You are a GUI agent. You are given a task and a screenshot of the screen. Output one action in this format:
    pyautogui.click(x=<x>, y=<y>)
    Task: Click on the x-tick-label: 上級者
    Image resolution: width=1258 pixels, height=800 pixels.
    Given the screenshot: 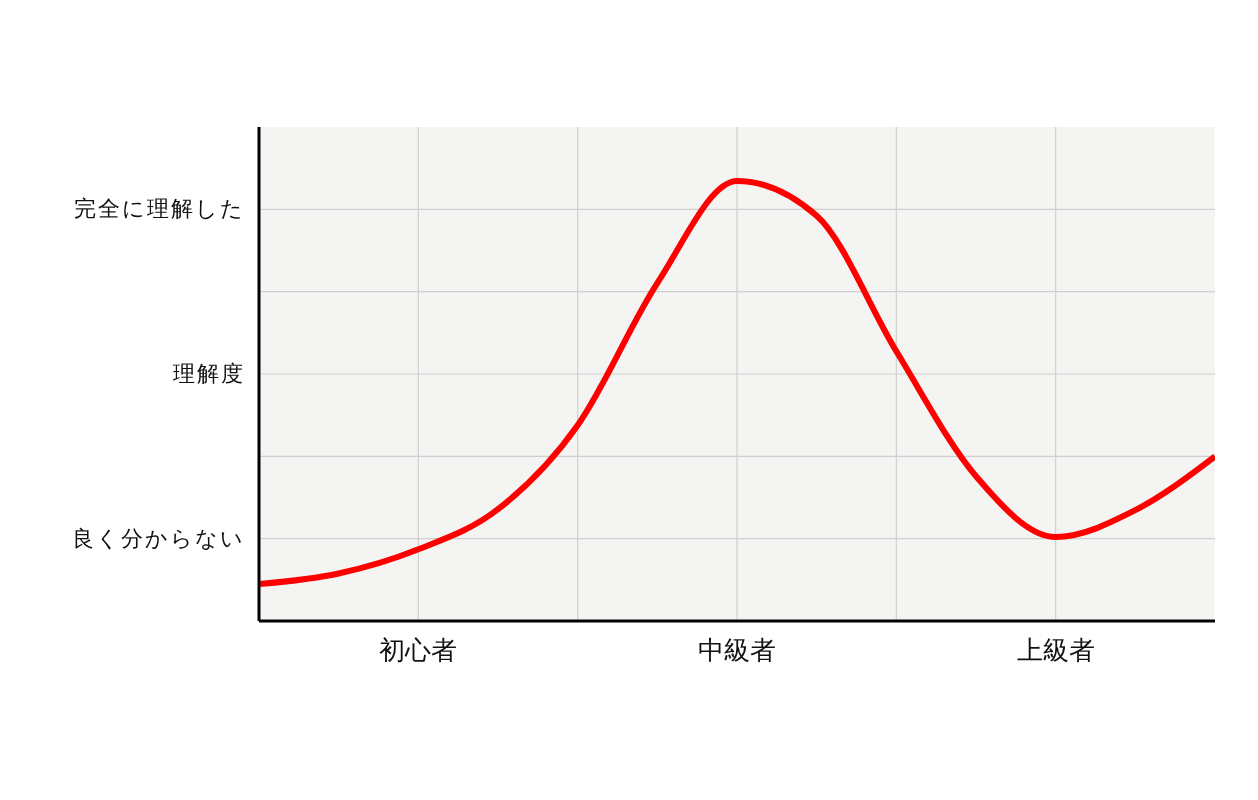 What is the action you would take?
    pyautogui.click(x=1055, y=650)
    